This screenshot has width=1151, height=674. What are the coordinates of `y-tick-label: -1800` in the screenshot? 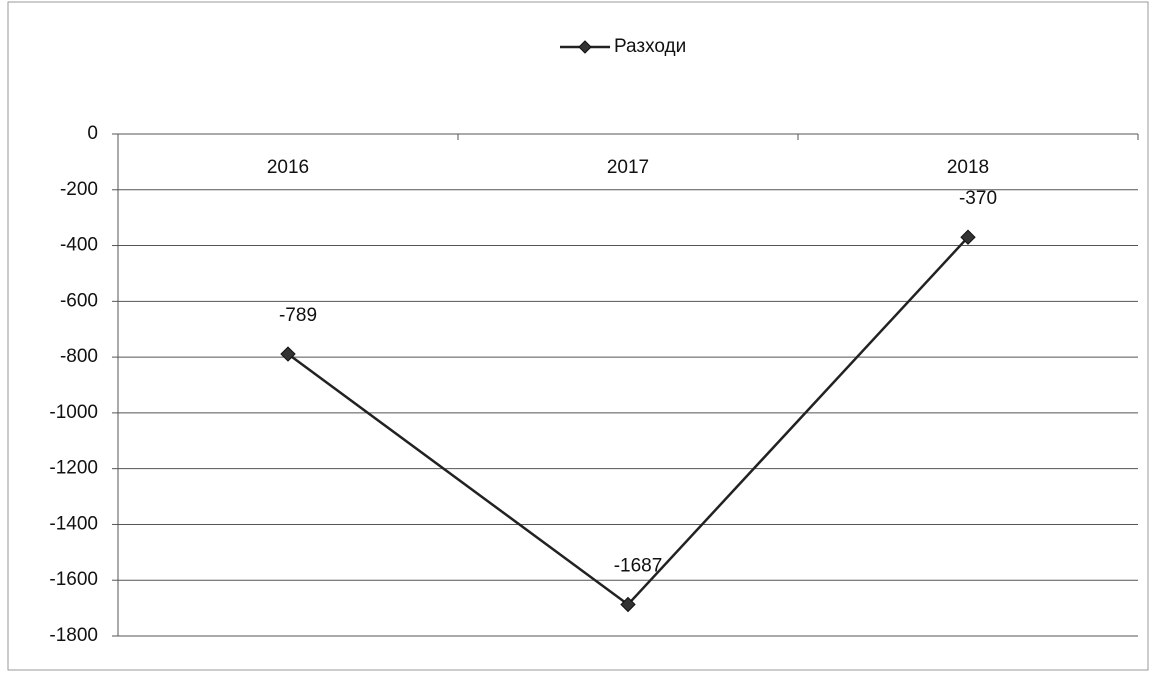 It's located at (73, 635).